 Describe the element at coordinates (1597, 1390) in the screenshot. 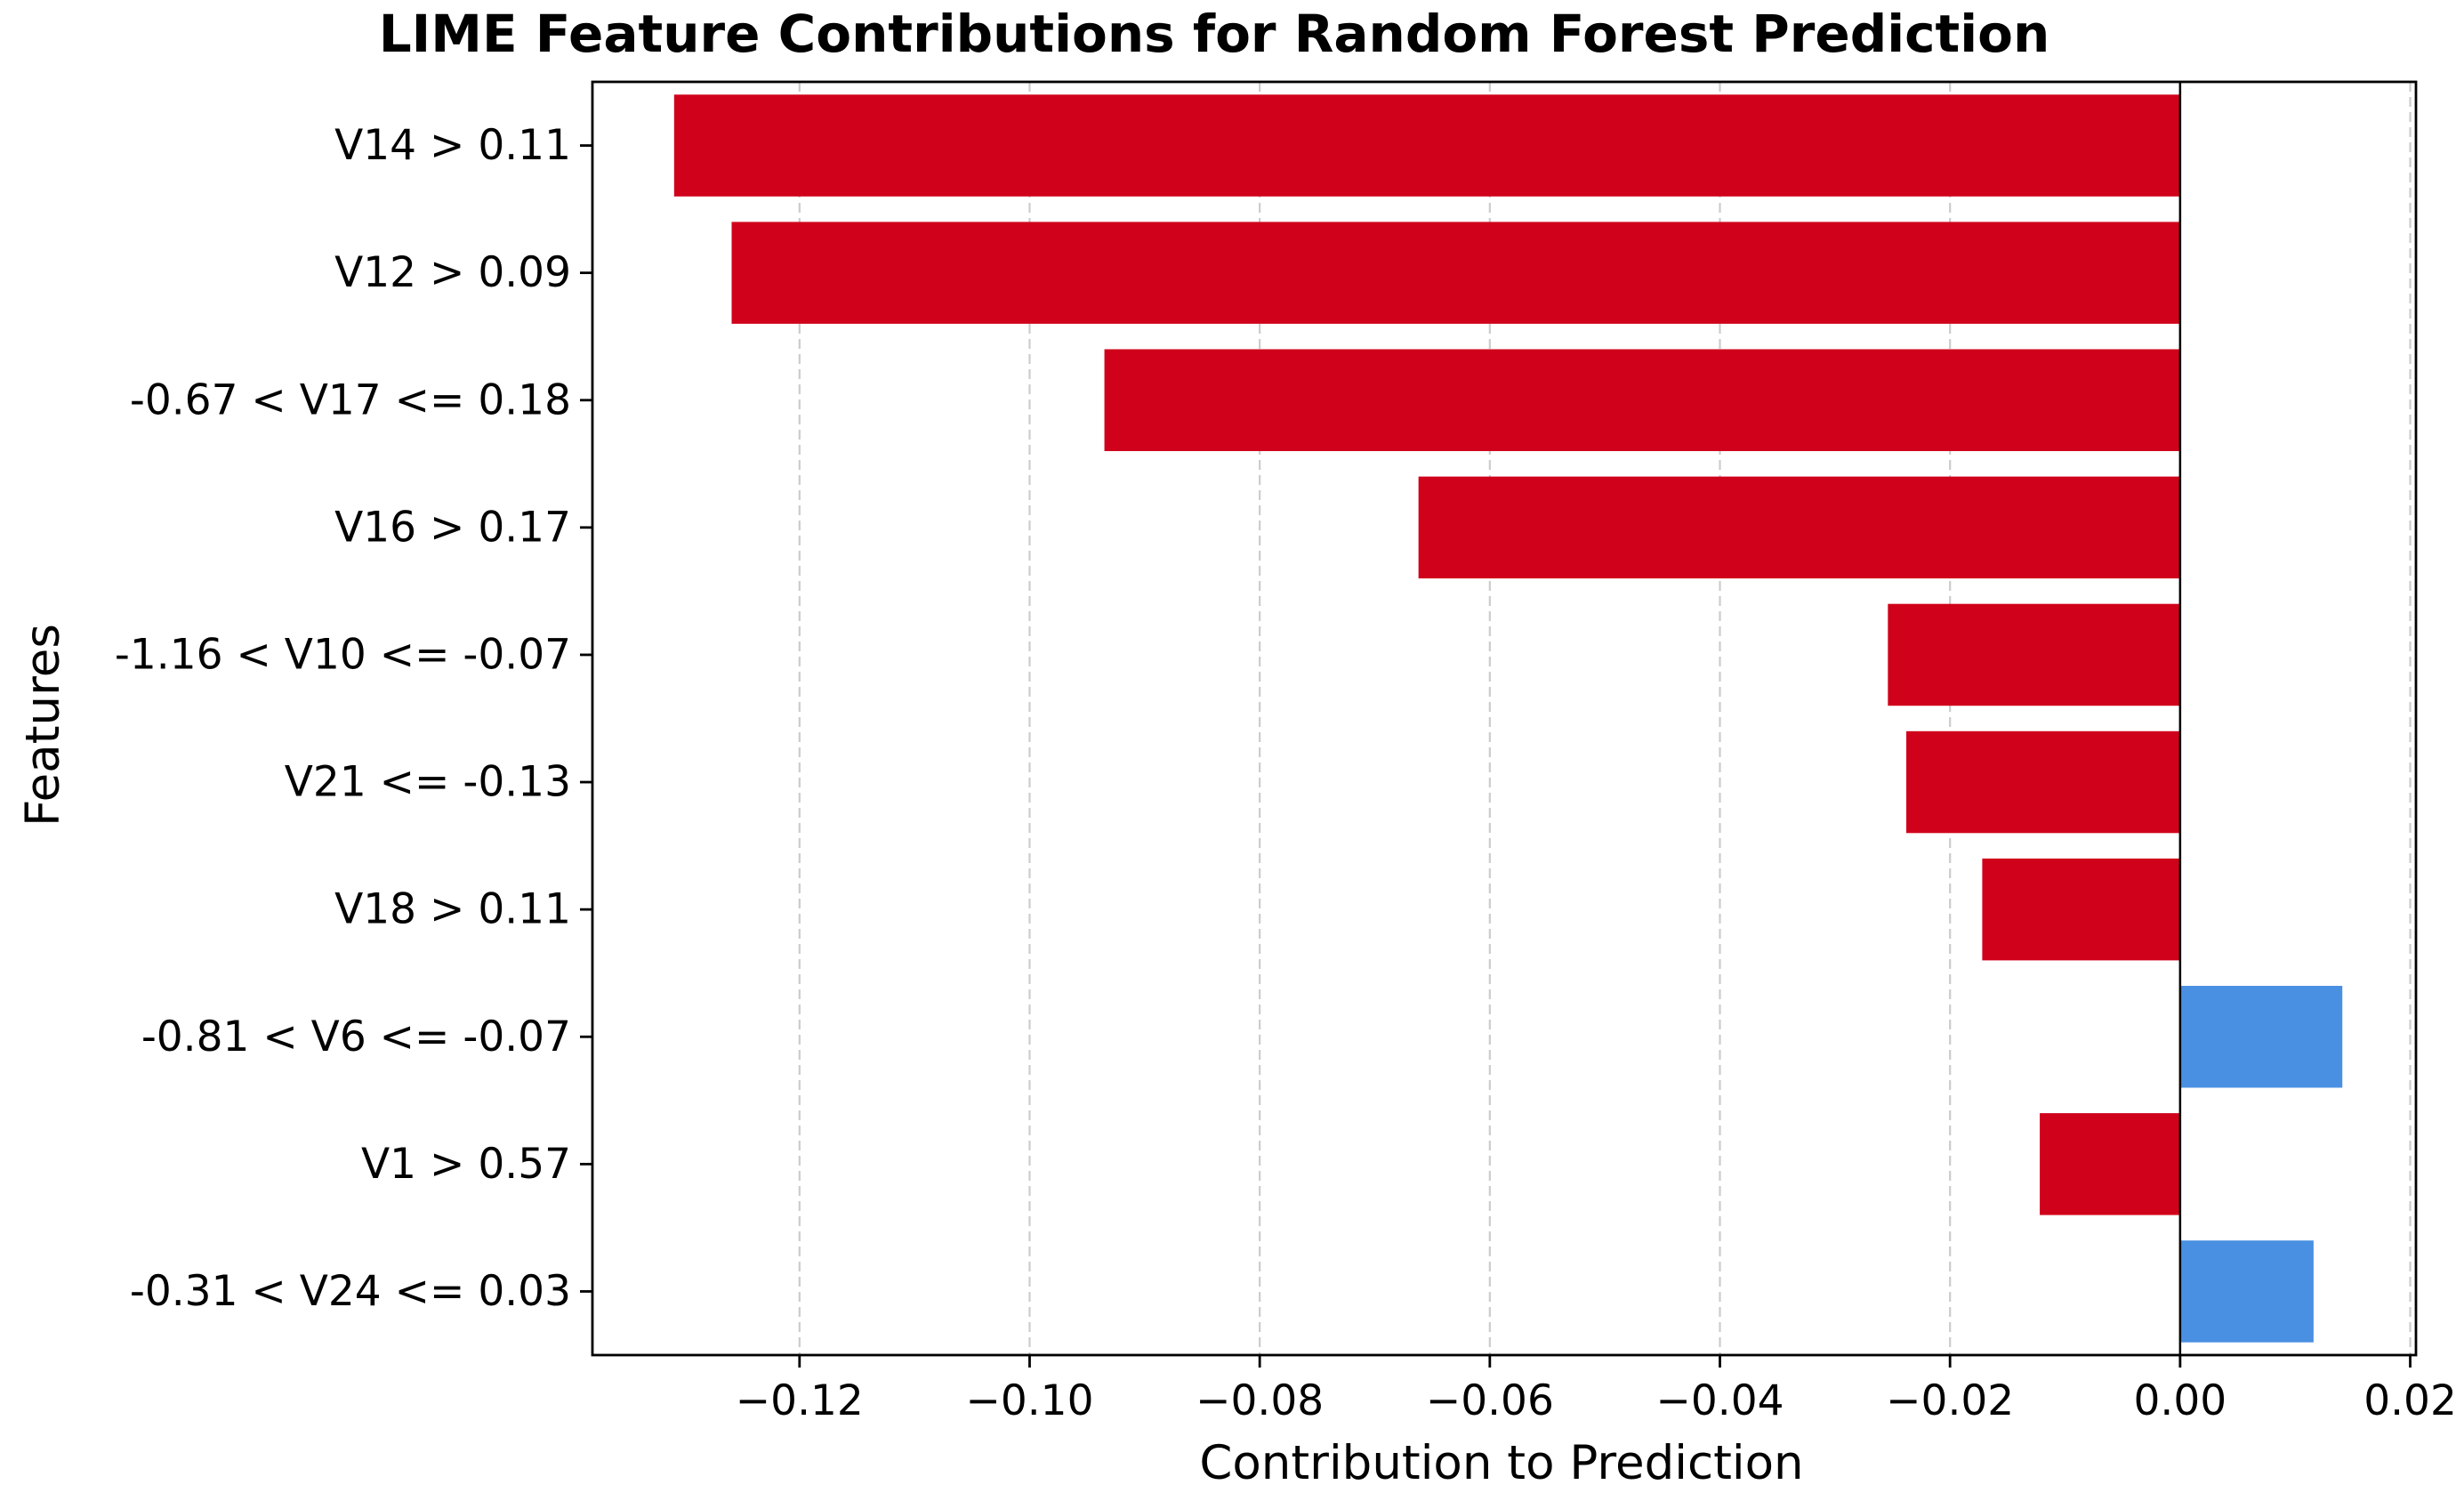

I see `x-ticks: −0.12 −0.10 −0.08 −0.06 −0.04 −0.02 0.00 0.02` at that location.